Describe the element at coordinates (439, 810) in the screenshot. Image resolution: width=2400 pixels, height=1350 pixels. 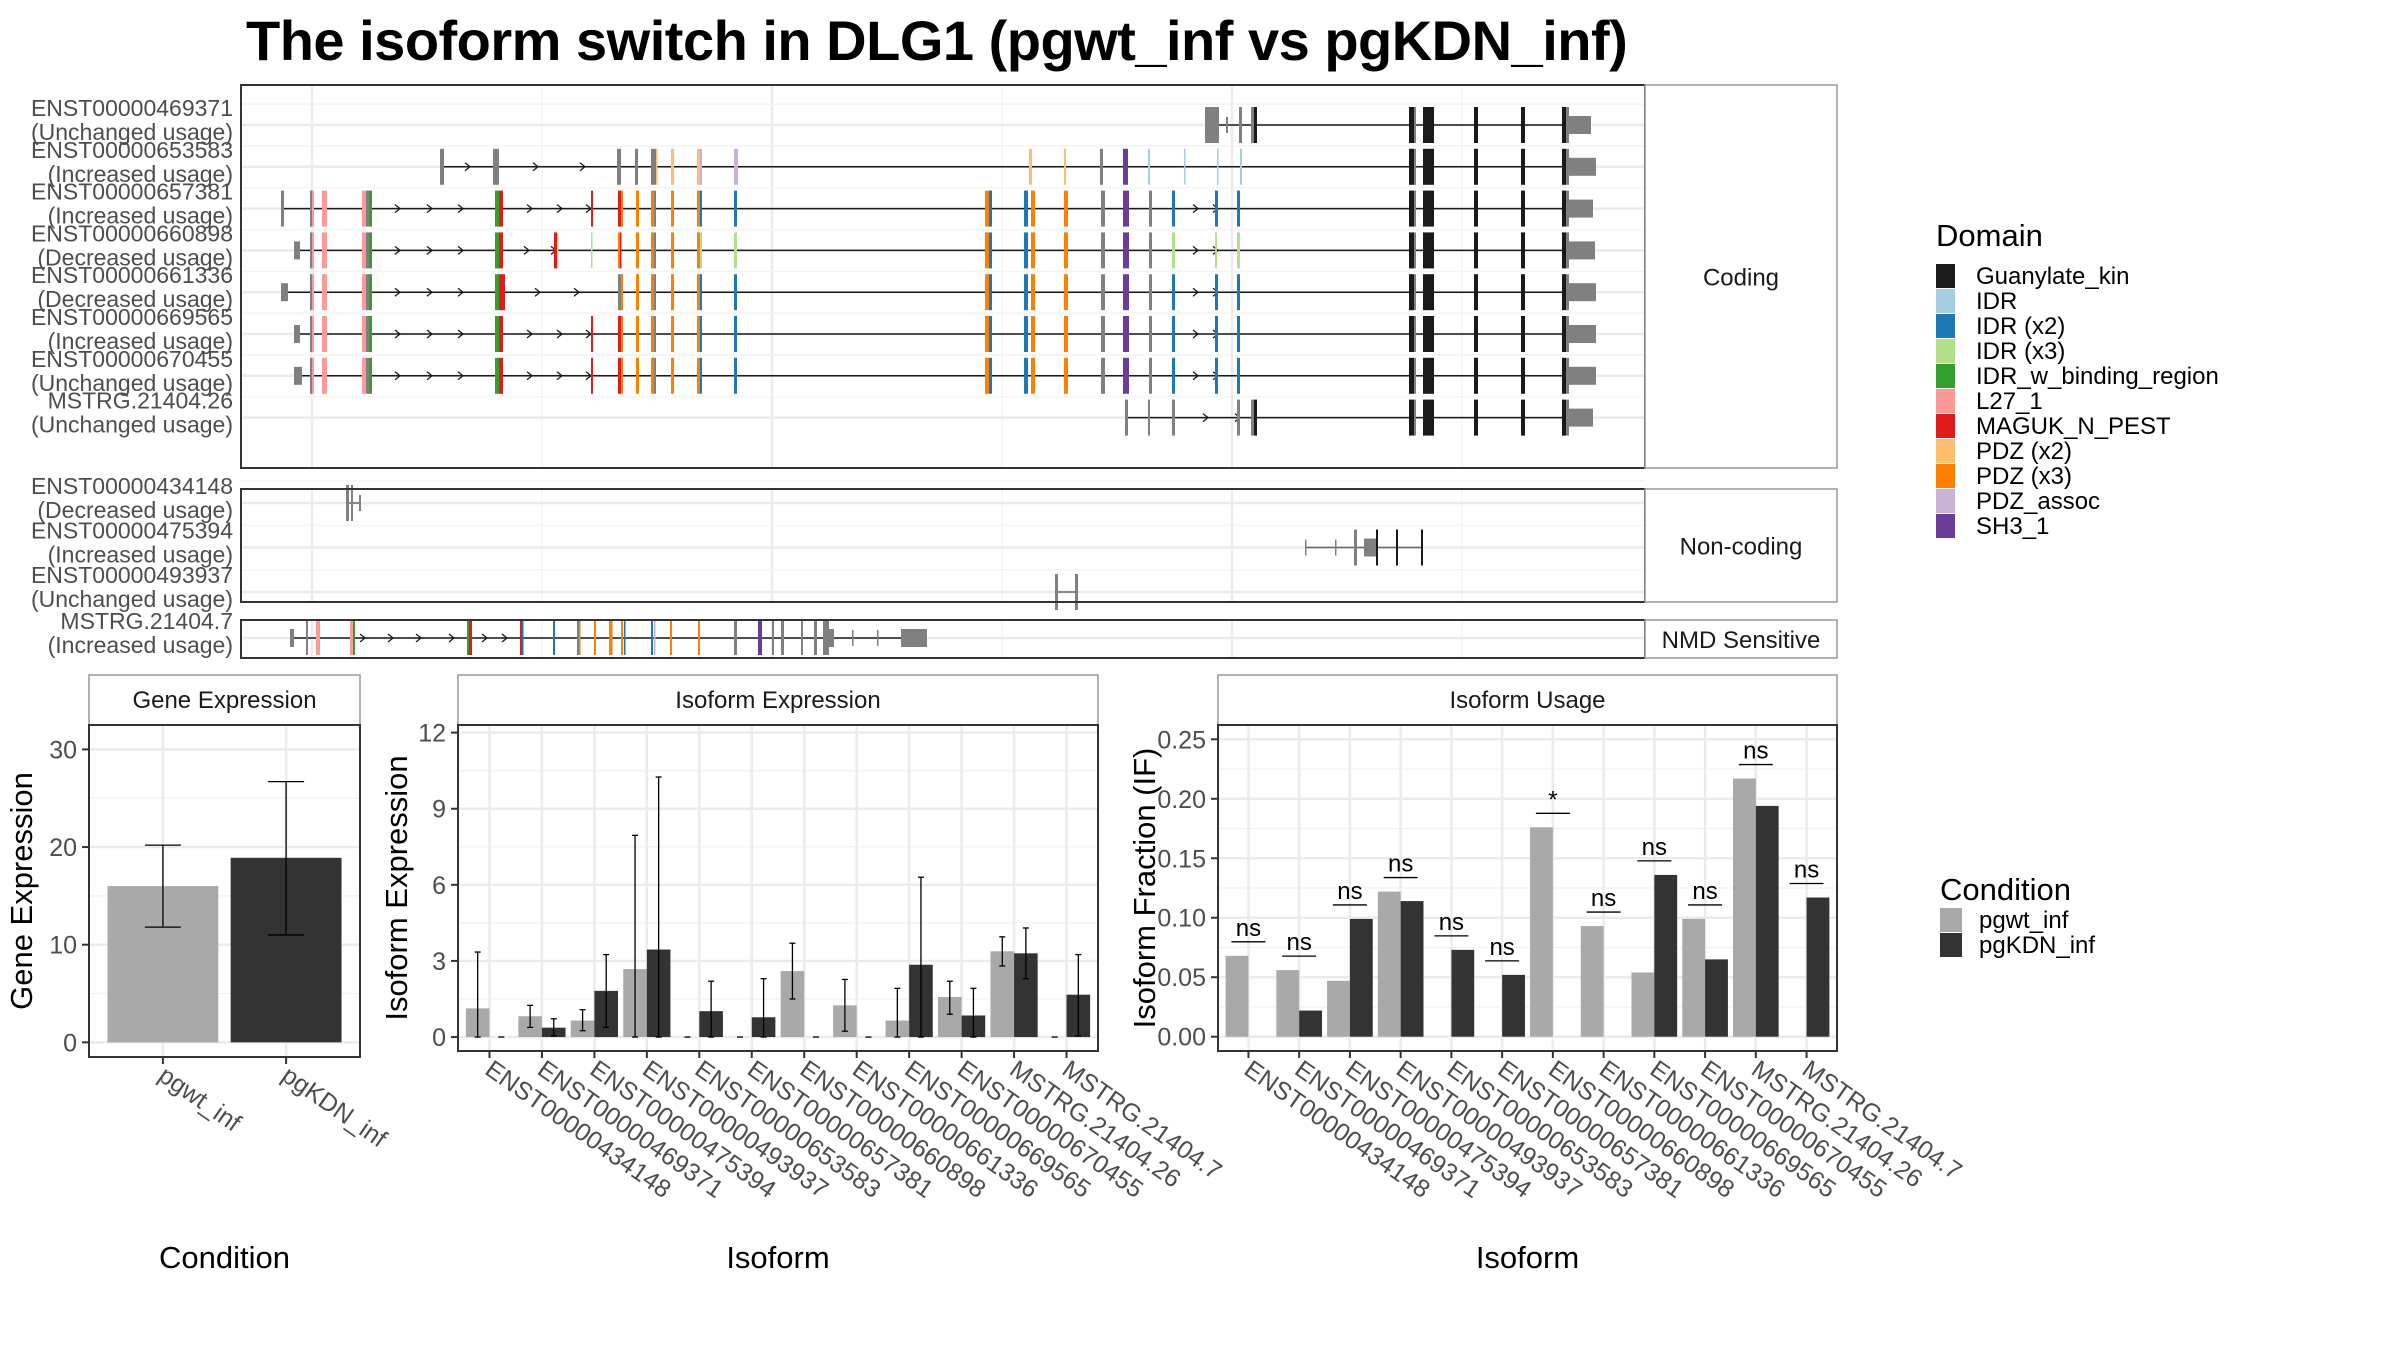
I see `y-tick-label: 9` at that location.